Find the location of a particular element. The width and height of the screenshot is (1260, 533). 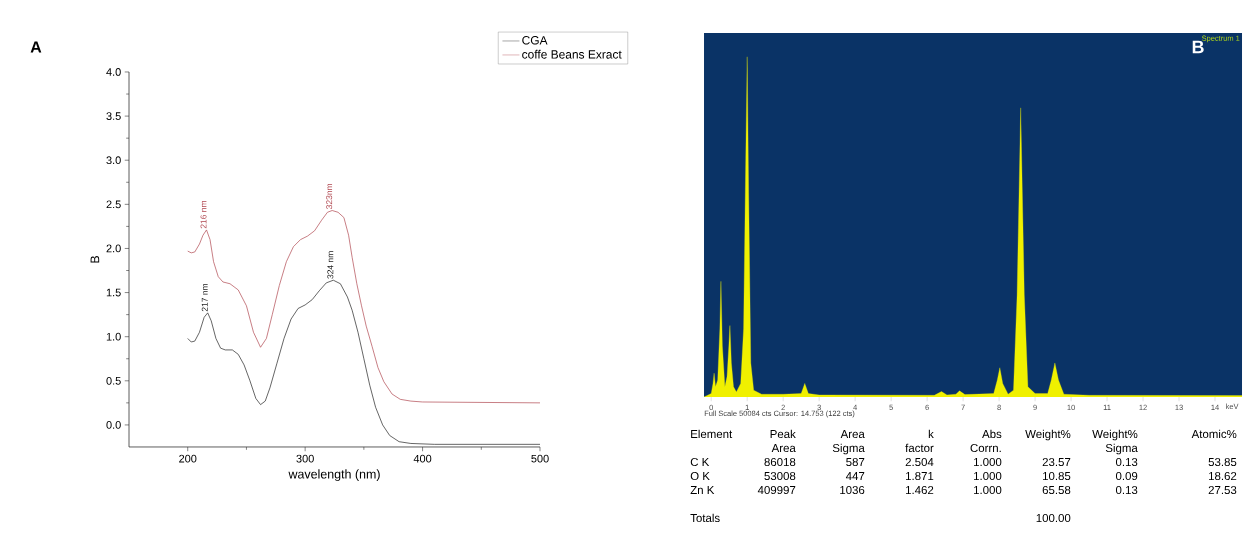

annotation: 324 nm is located at coordinates (330, 265).